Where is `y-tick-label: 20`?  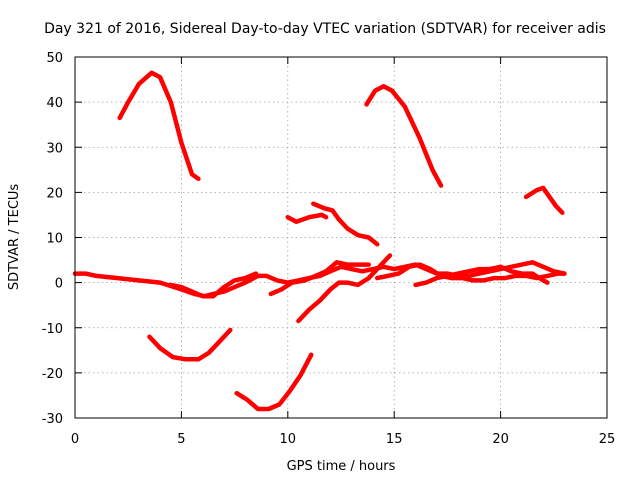
y-tick-label: 20 is located at coordinates (54, 193).